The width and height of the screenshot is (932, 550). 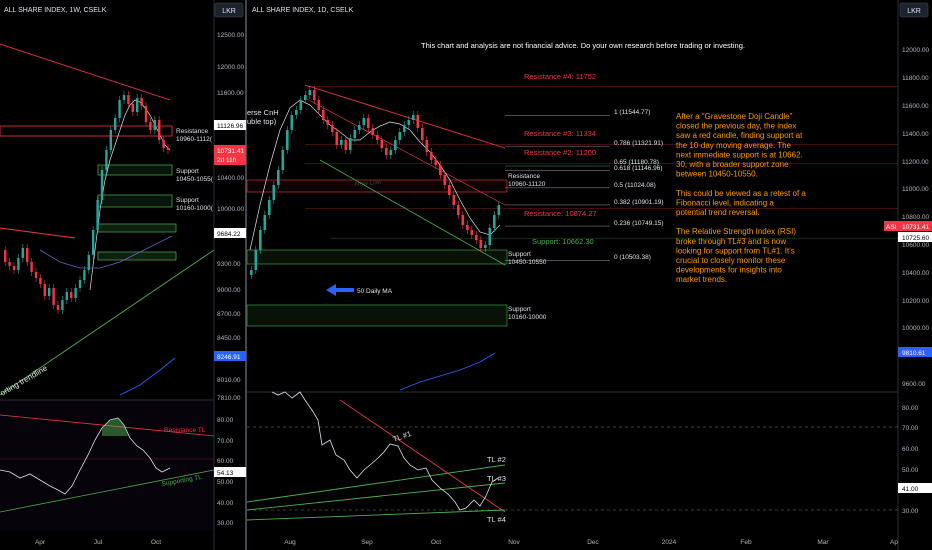 I want to click on right-currency-button, so click(x=914, y=10).